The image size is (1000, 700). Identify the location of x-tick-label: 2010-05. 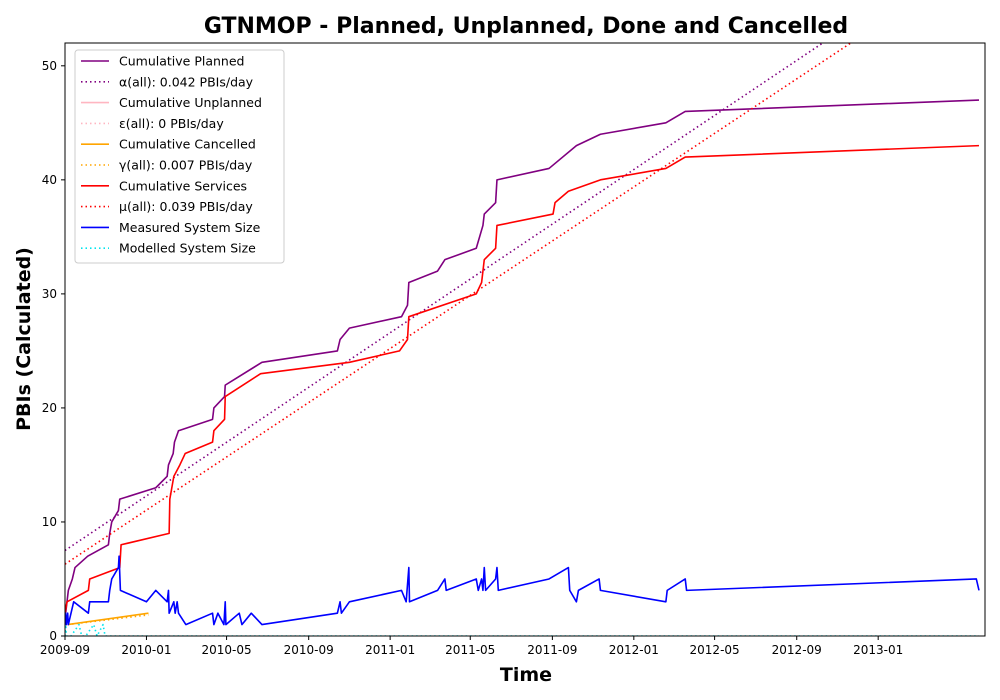
(226, 650).